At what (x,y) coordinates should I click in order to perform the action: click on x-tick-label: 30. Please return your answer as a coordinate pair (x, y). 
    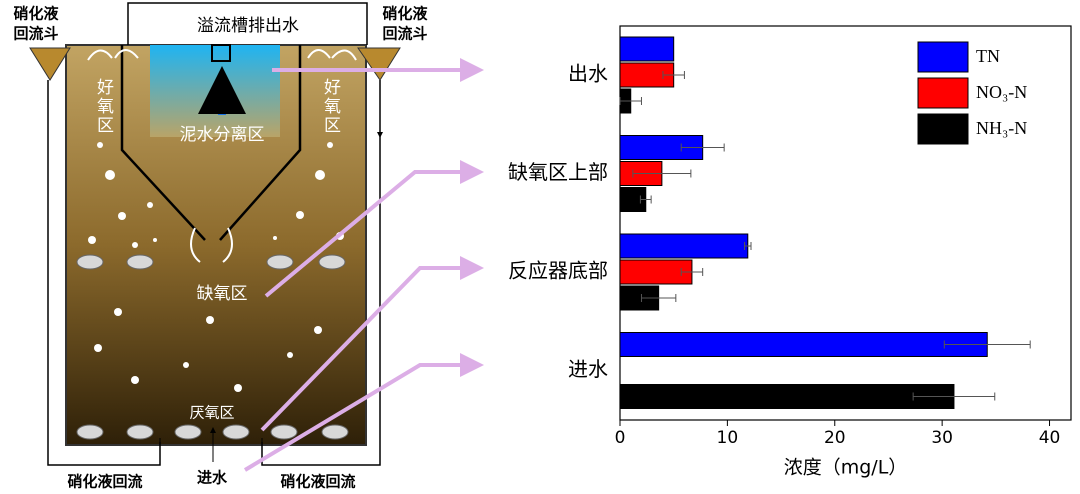
    Looking at the image, I should click on (942, 438).